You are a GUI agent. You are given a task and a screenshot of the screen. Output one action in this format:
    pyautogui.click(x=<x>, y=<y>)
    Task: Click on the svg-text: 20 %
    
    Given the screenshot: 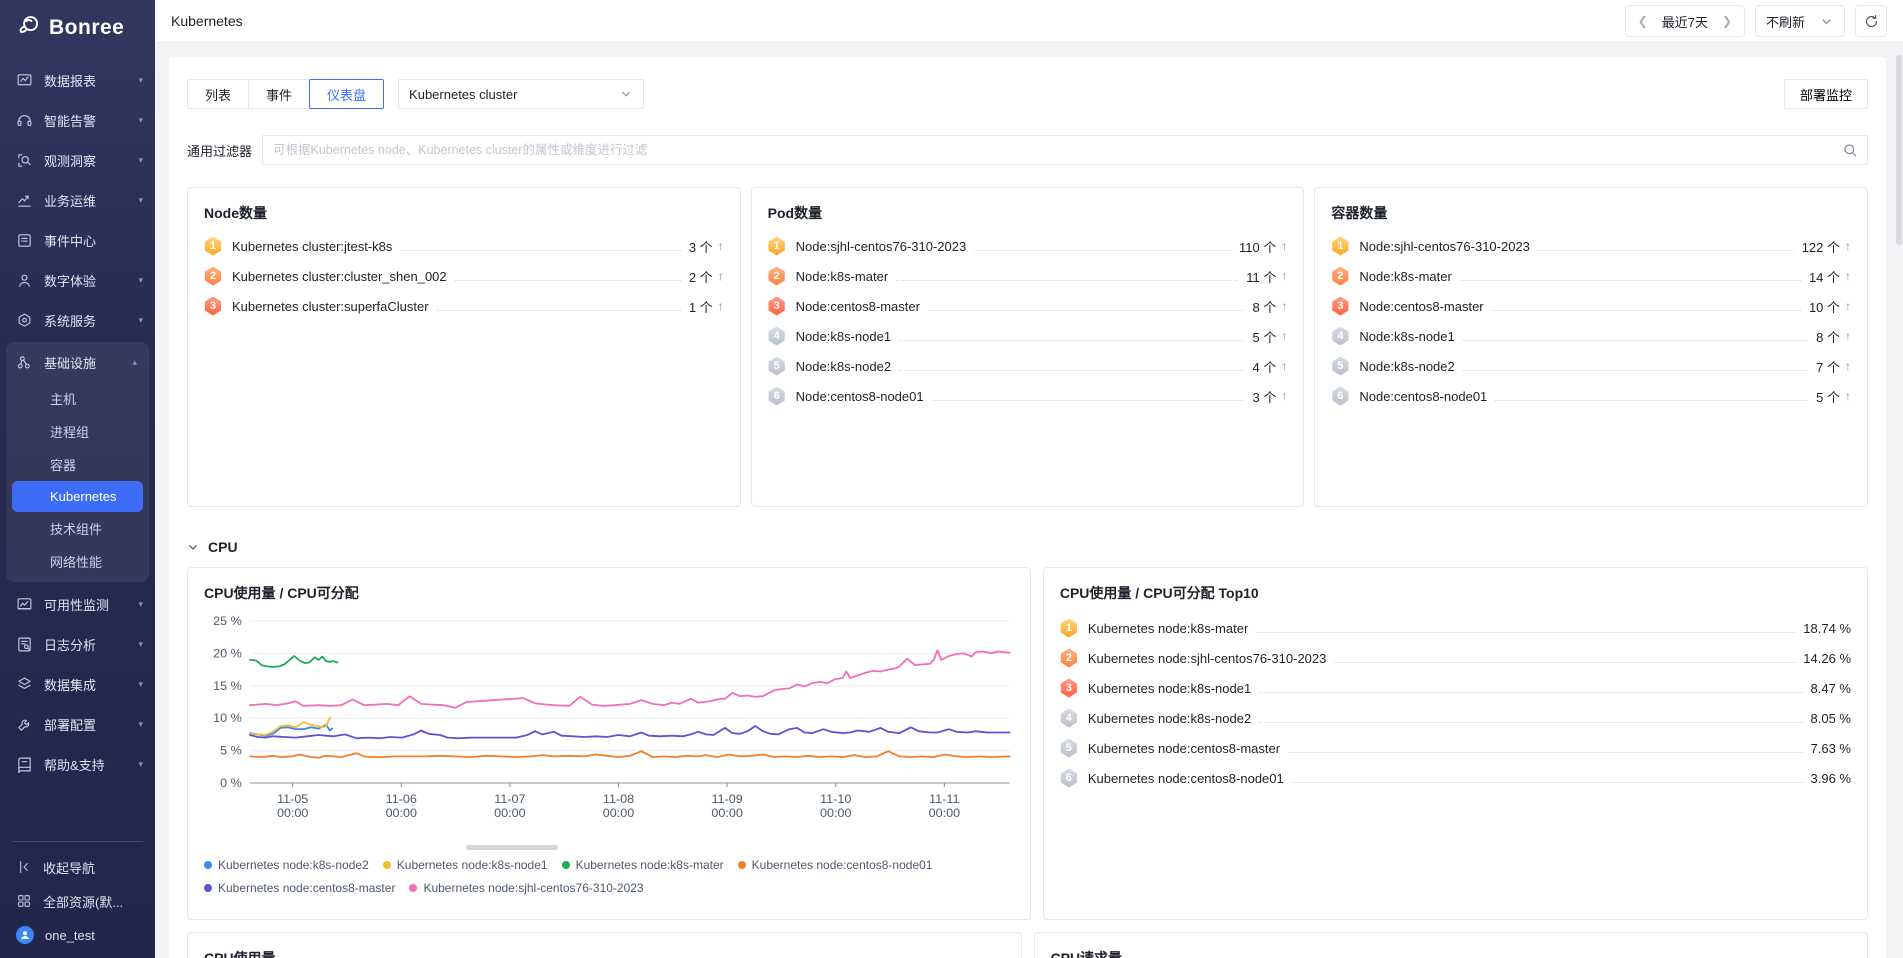 What is the action you would take?
    pyautogui.click(x=227, y=654)
    